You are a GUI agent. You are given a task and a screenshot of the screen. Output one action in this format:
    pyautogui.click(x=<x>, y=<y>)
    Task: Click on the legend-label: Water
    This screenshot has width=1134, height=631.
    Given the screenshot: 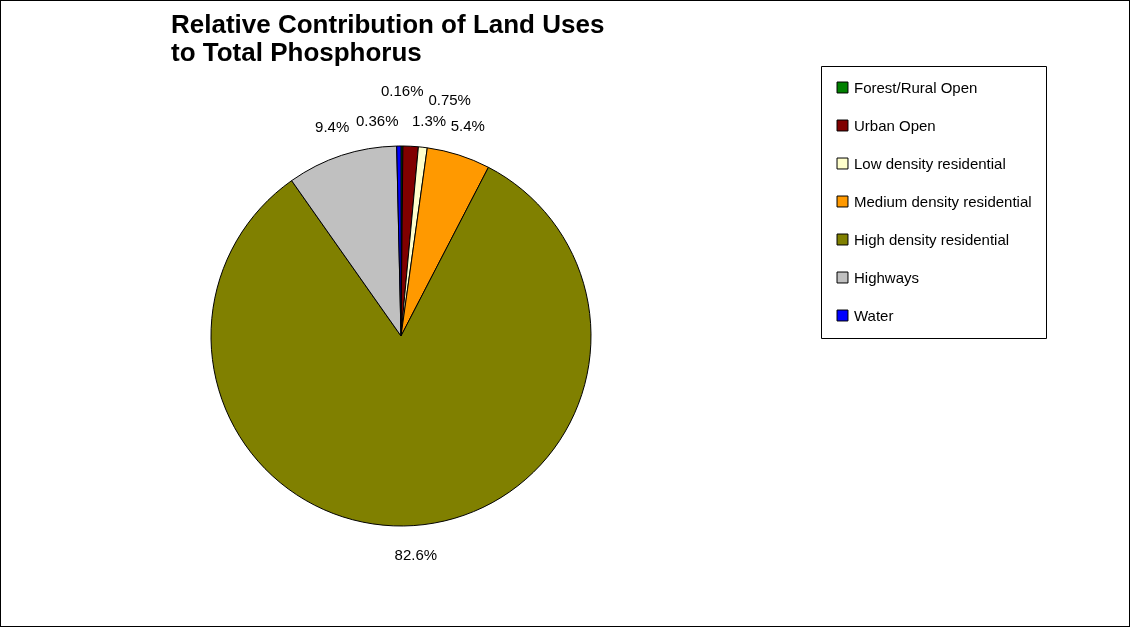 What is the action you would take?
    pyautogui.click(x=874, y=315)
    